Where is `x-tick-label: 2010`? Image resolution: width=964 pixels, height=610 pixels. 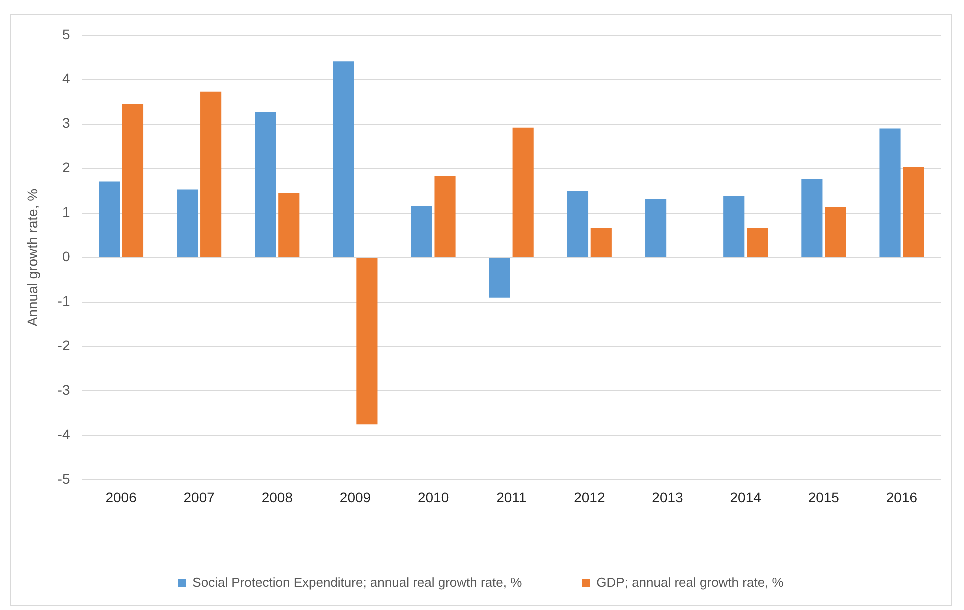
x-tick-label: 2010 is located at coordinates (434, 497).